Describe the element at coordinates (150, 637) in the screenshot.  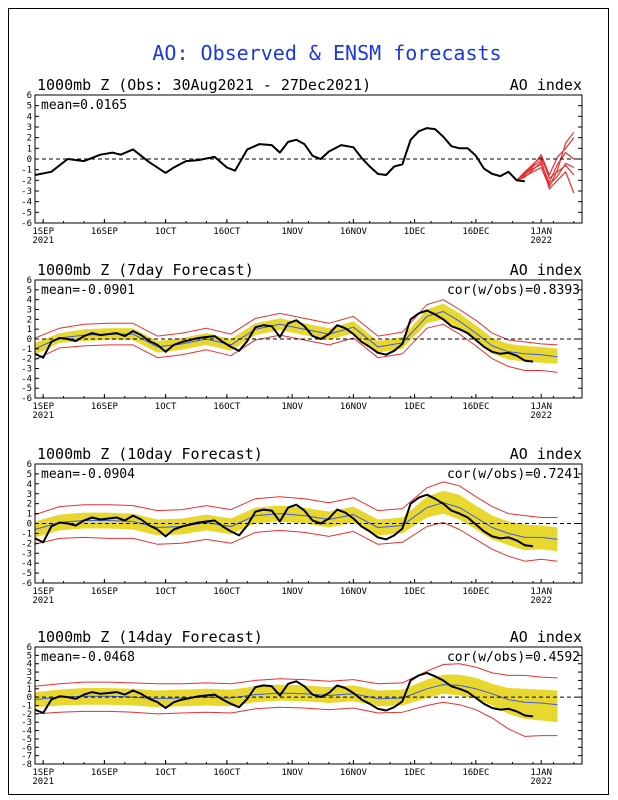
I see `panel-title: 1000mb Z (14day Forecast)` at that location.